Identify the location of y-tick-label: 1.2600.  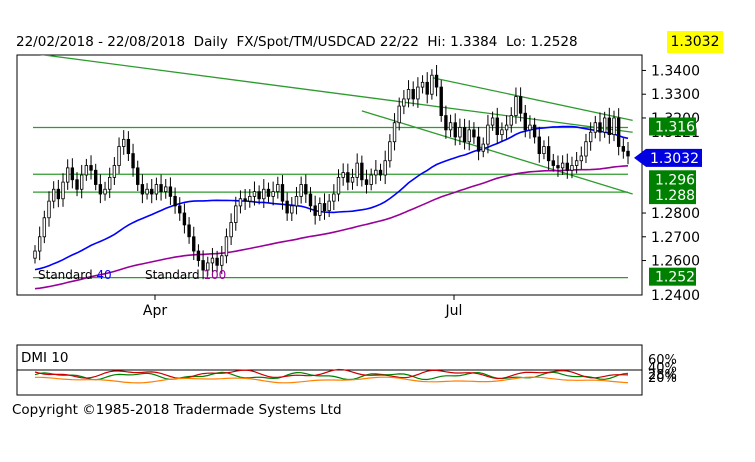
(675, 262).